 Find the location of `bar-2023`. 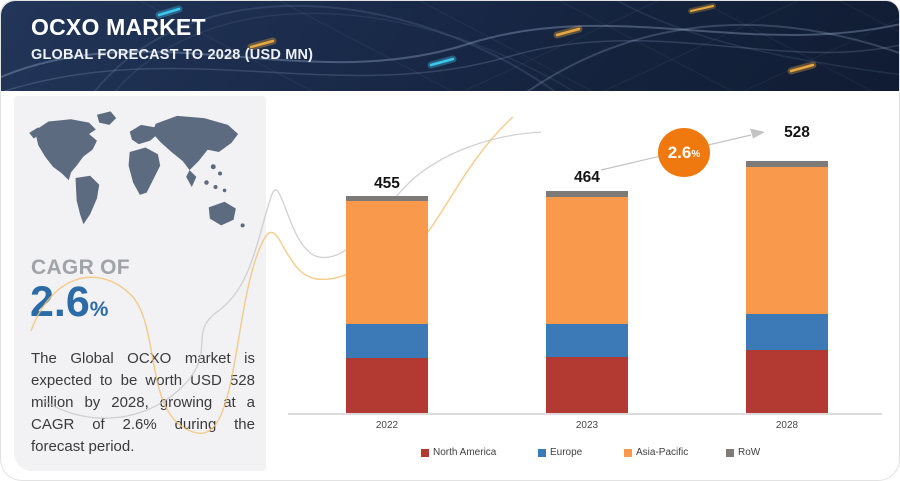

bar-2023 is located at coordinates (587, 302).